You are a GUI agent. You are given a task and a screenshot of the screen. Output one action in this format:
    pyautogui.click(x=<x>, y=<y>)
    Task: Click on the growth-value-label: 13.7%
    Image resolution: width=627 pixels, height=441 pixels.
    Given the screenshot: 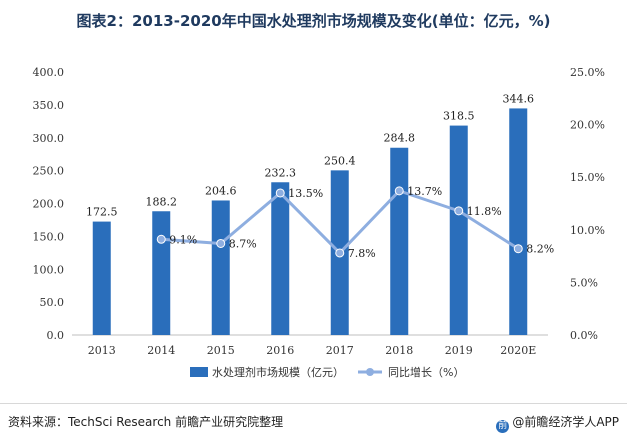 What is the action you would take?
    pyautogui.click(x=424, y=191)
    